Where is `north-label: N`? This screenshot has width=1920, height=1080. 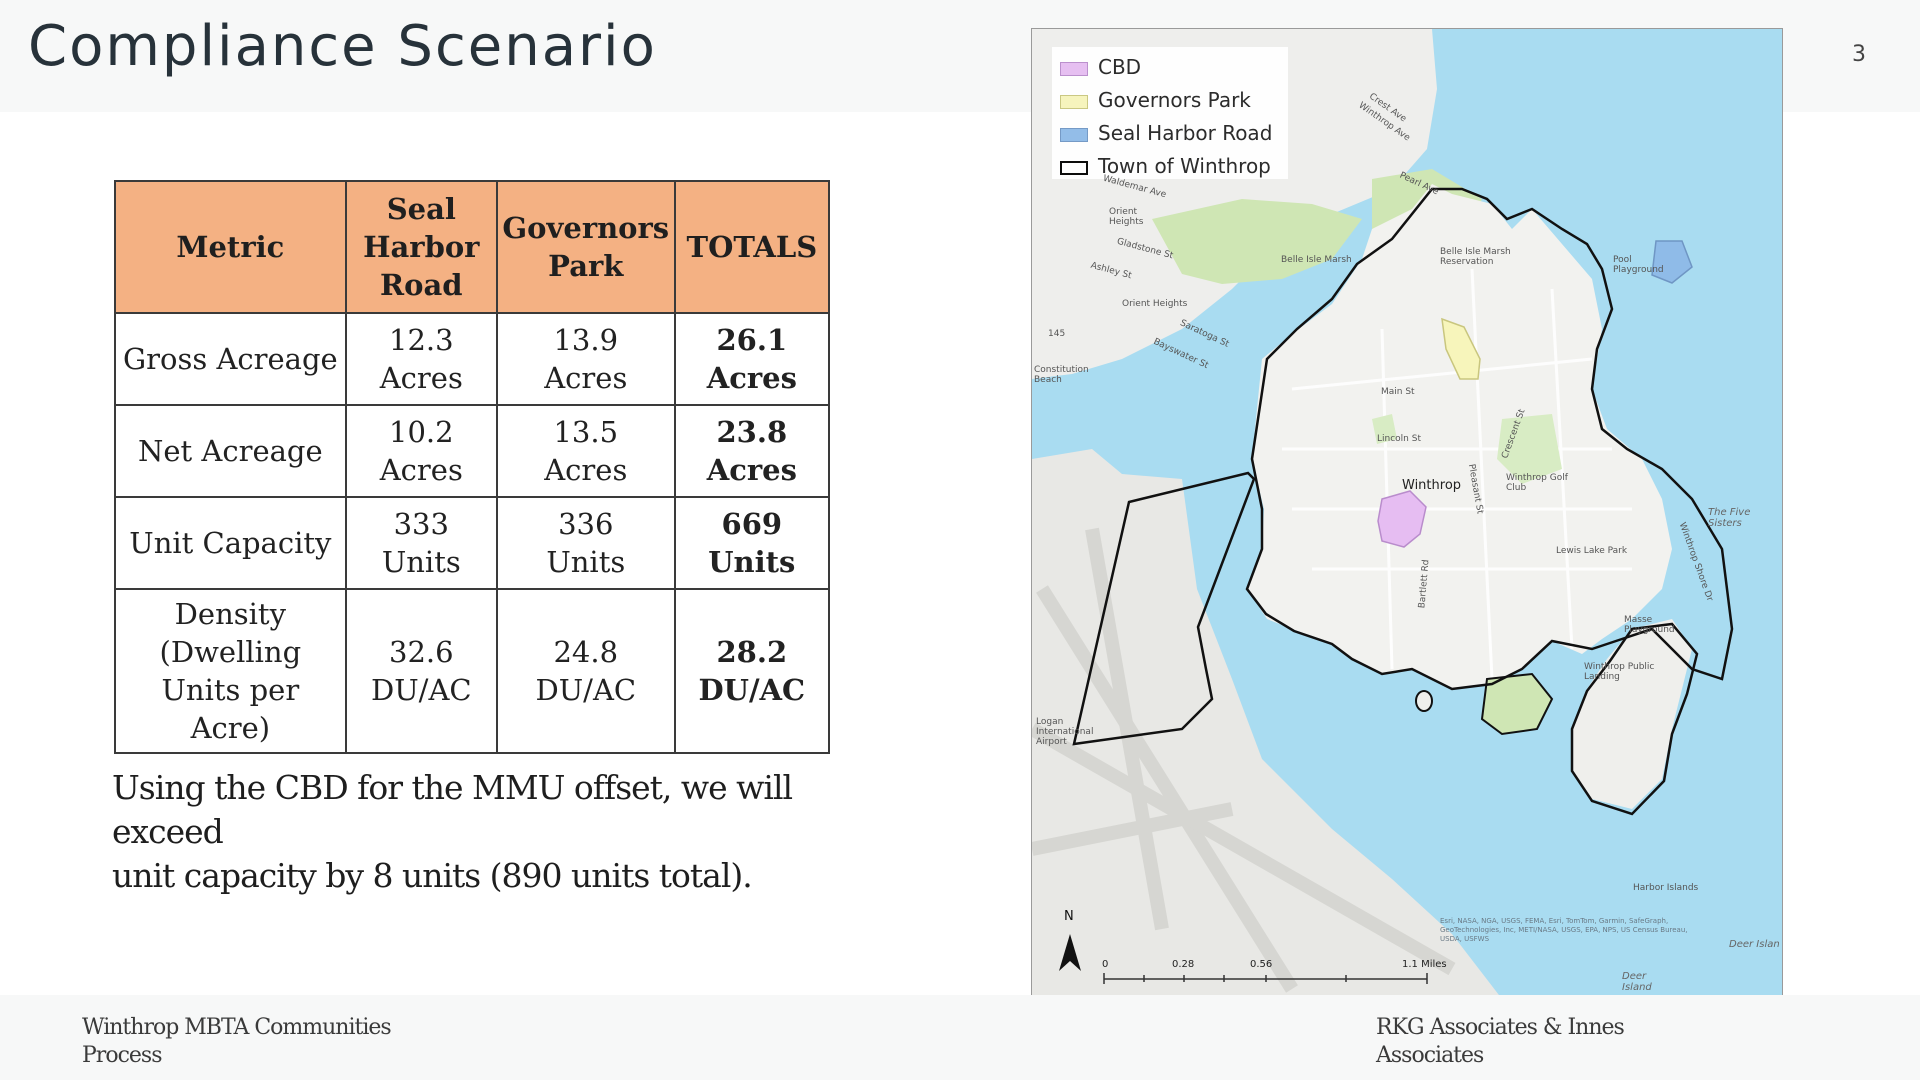 north-label: N is located at coordinates (1069, 916).